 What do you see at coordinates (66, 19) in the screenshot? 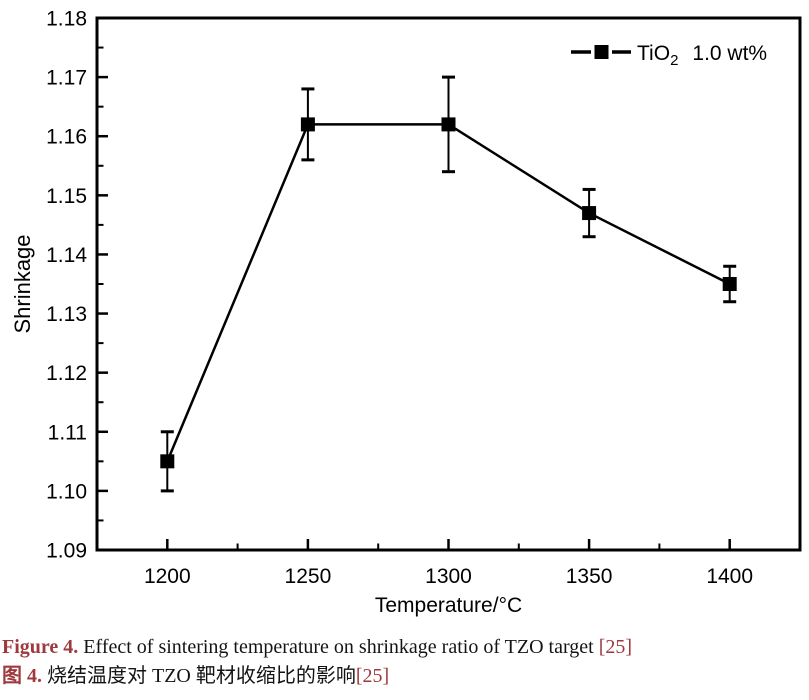
I see `y-tick-label: 1.18` at bounding box center [66, 19].